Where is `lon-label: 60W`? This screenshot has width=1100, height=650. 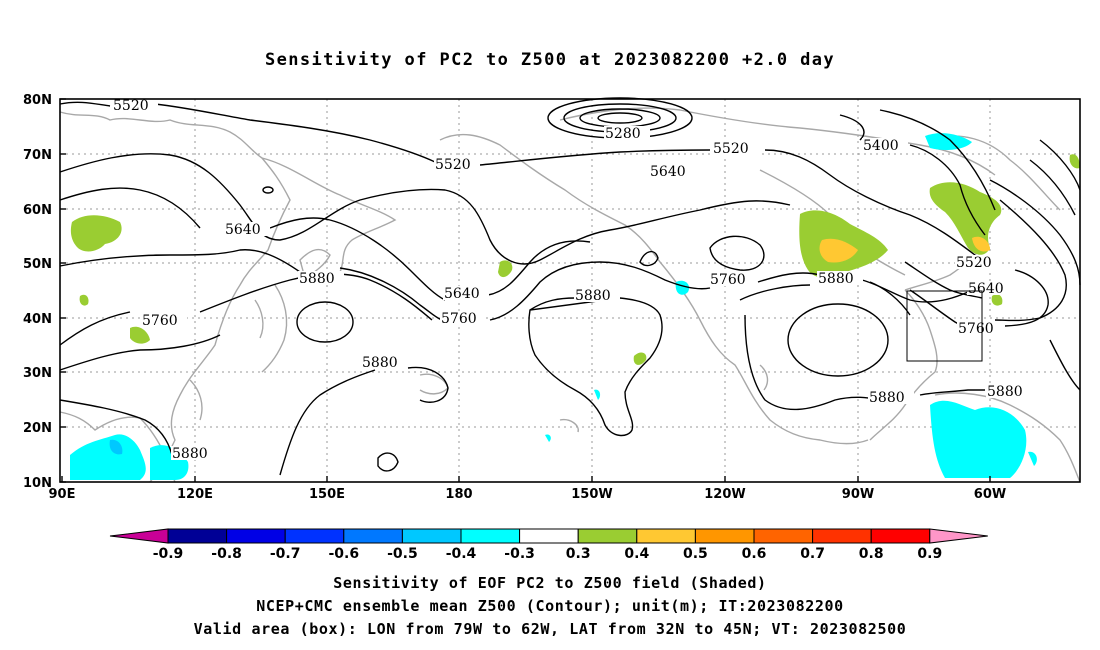
lon-label: 60W is located at coordinates (990, 494).